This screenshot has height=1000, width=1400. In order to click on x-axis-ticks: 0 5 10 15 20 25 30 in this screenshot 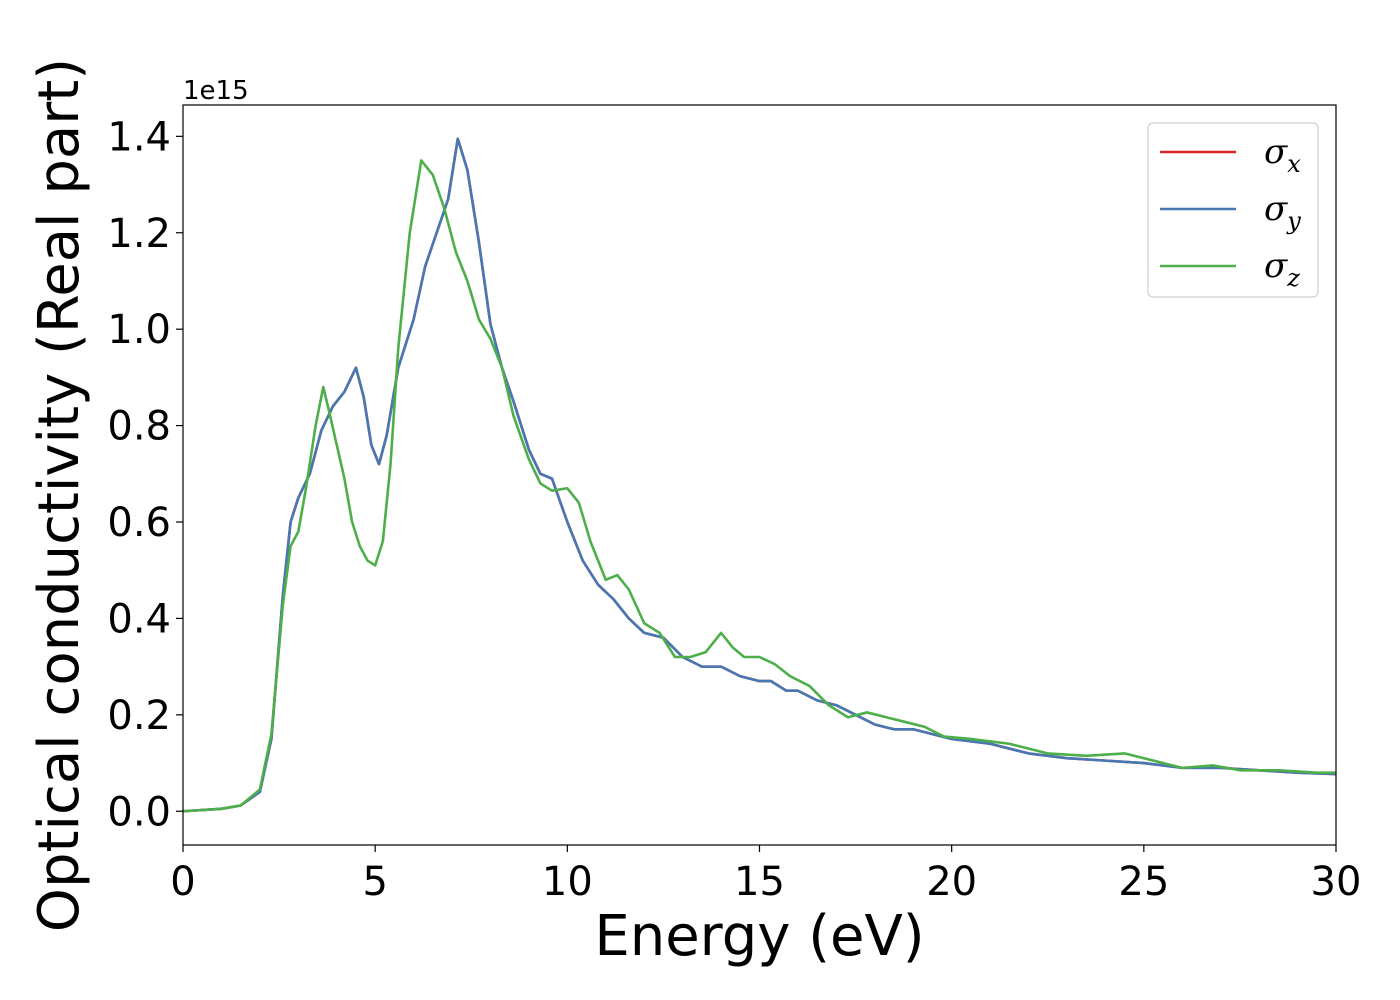, I will do `click(765, 875)`.